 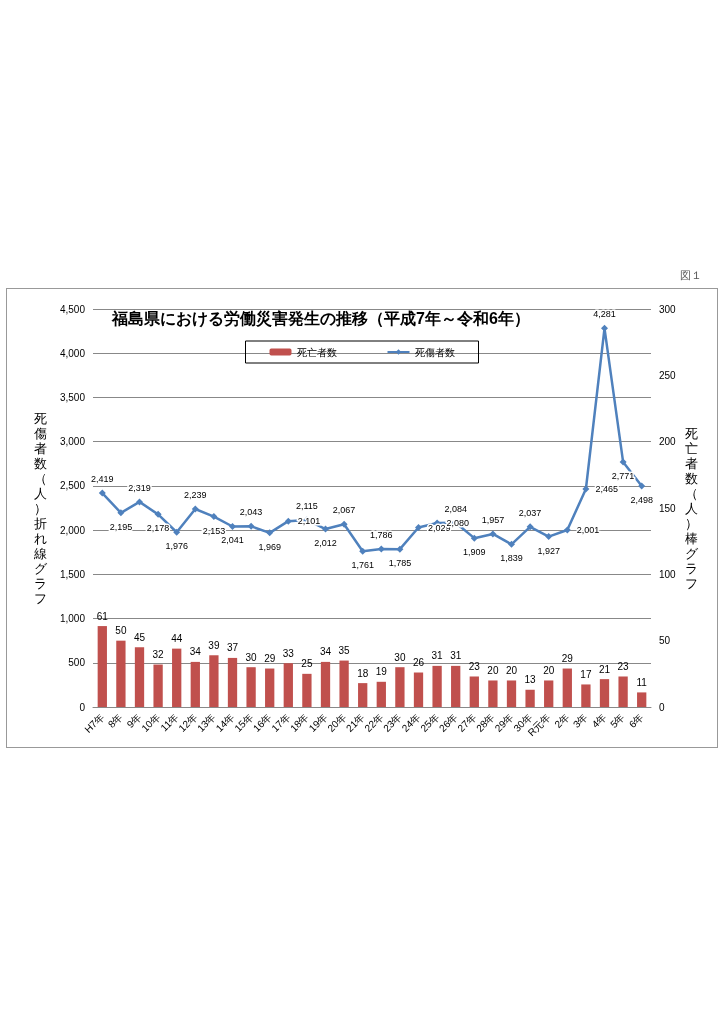 I want to click on data-label: 45, so click(x=139, y=637).